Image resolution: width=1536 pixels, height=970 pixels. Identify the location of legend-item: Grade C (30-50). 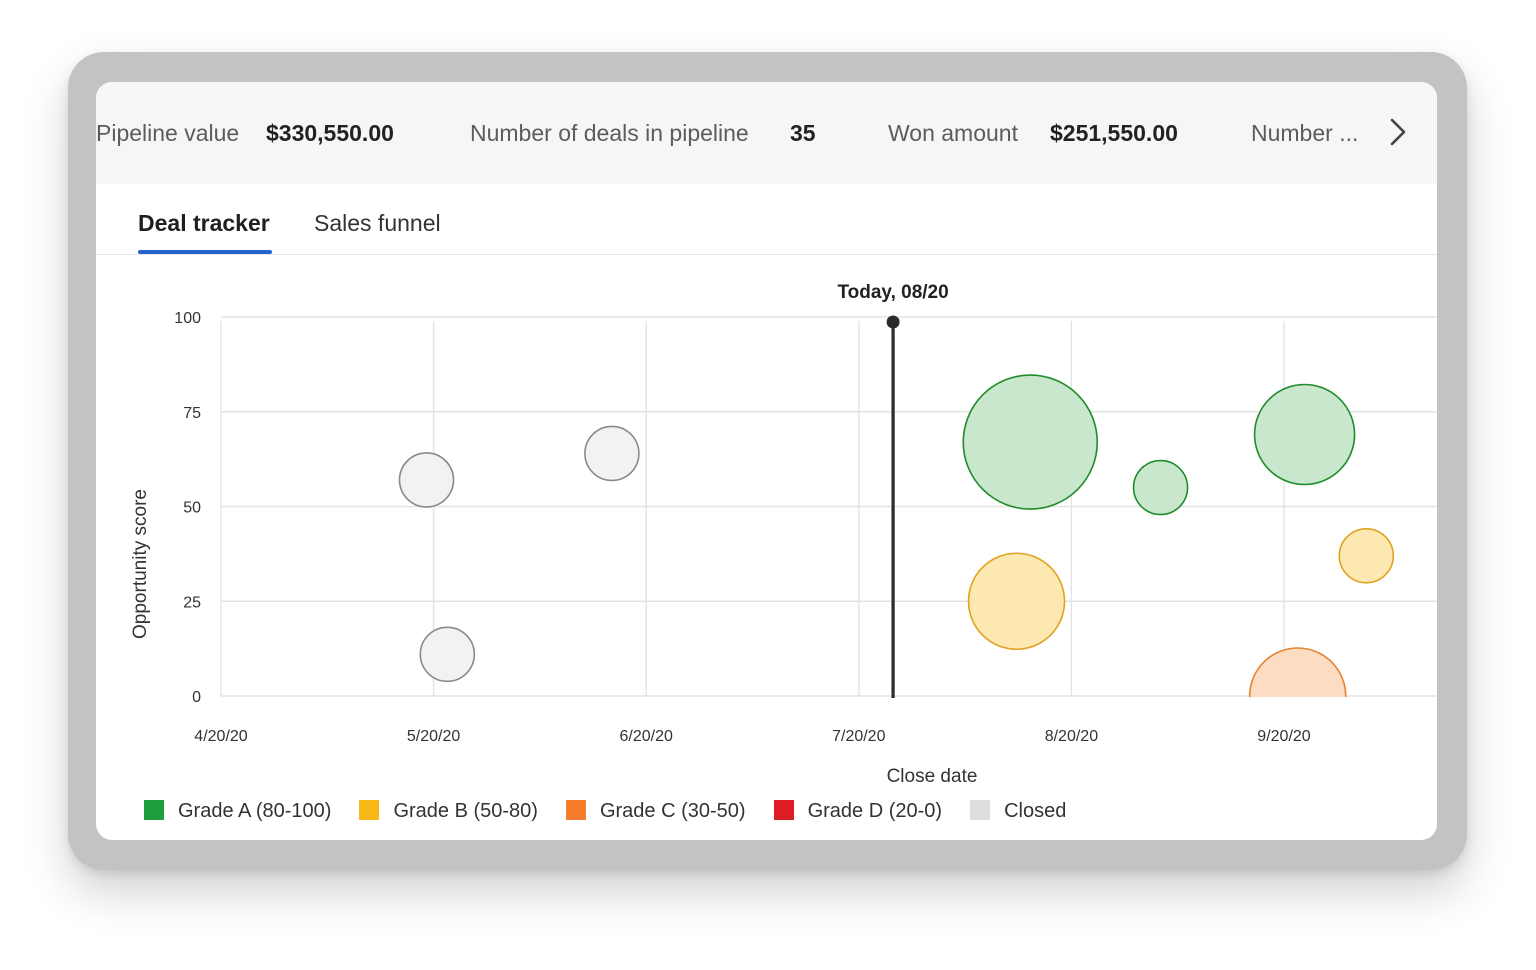
(655, 811).